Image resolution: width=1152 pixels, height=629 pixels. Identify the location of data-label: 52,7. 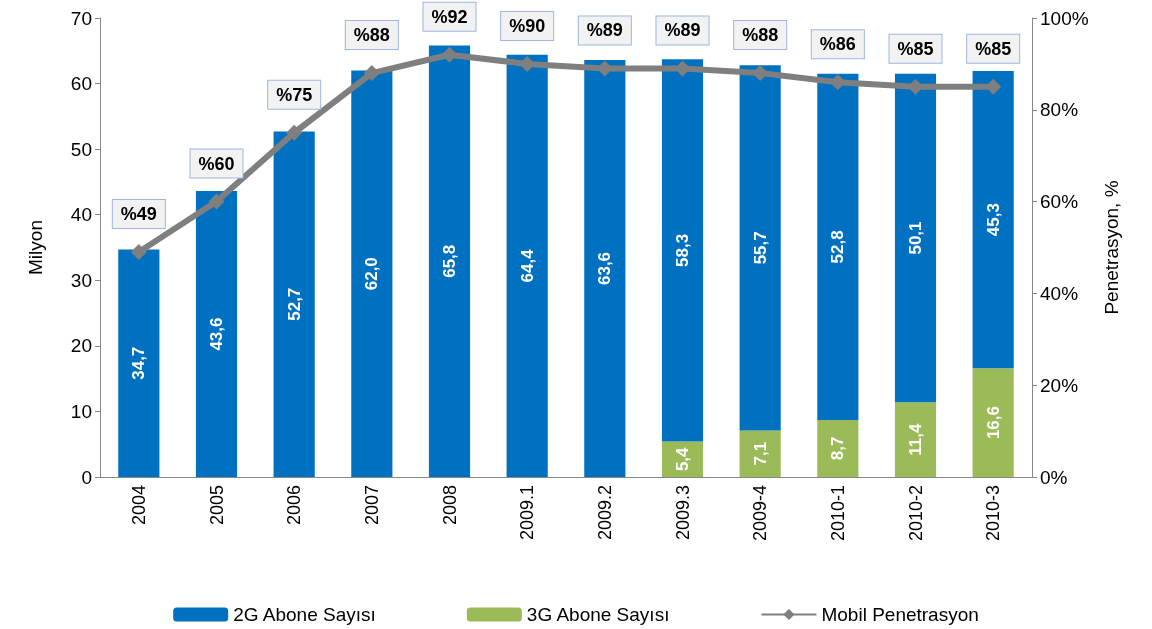
(294, 304).